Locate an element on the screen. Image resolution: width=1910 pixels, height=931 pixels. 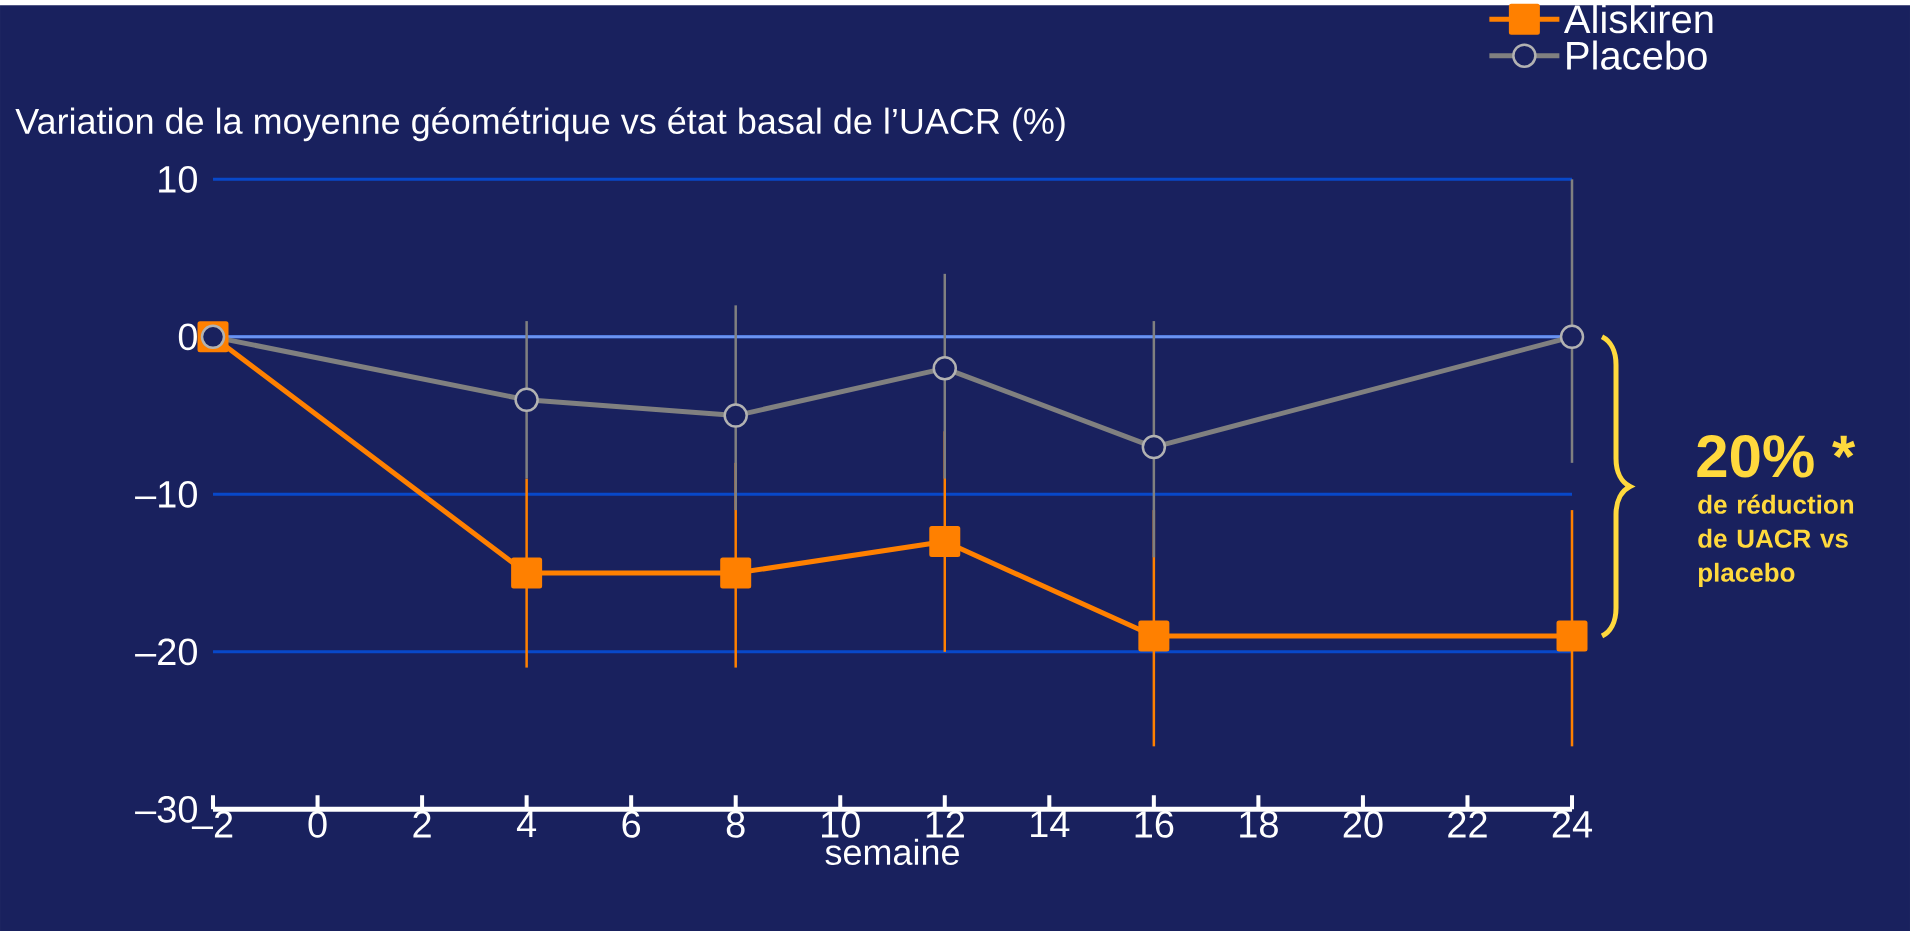
x-tick-label: 8 is located at coordinates (735, 824).